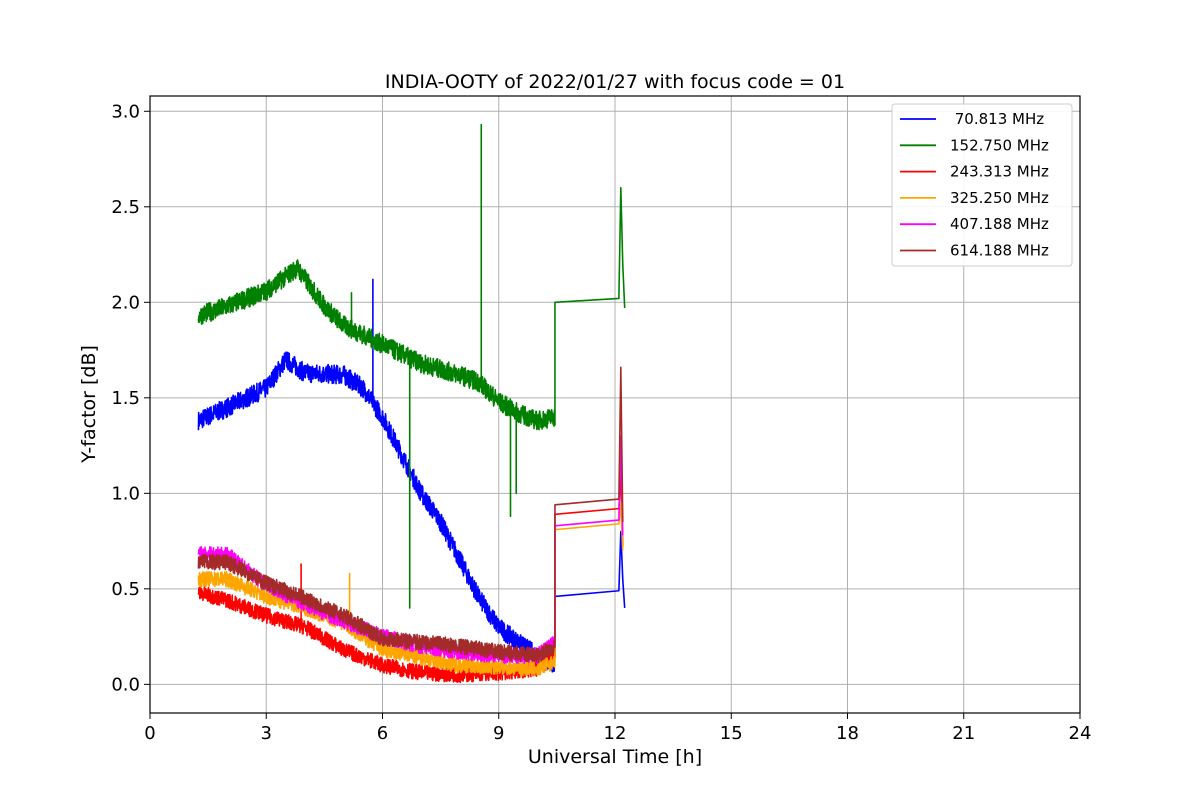 The width and height of the screenshot is (1200, 800). I want to click on x-tick-label: 9, so click(498, 733).